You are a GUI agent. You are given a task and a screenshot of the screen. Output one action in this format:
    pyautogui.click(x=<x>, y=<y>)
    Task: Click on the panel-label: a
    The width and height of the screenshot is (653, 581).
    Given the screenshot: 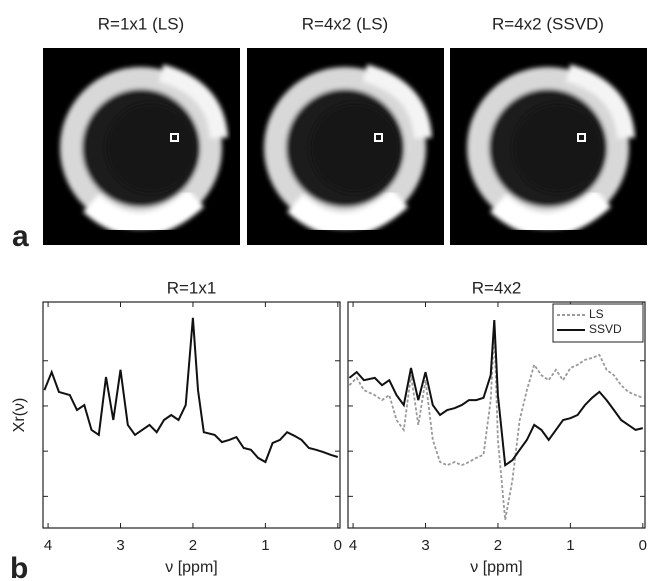 What is the action you would take?
    pyautogui.click(x=20, y=236)
    